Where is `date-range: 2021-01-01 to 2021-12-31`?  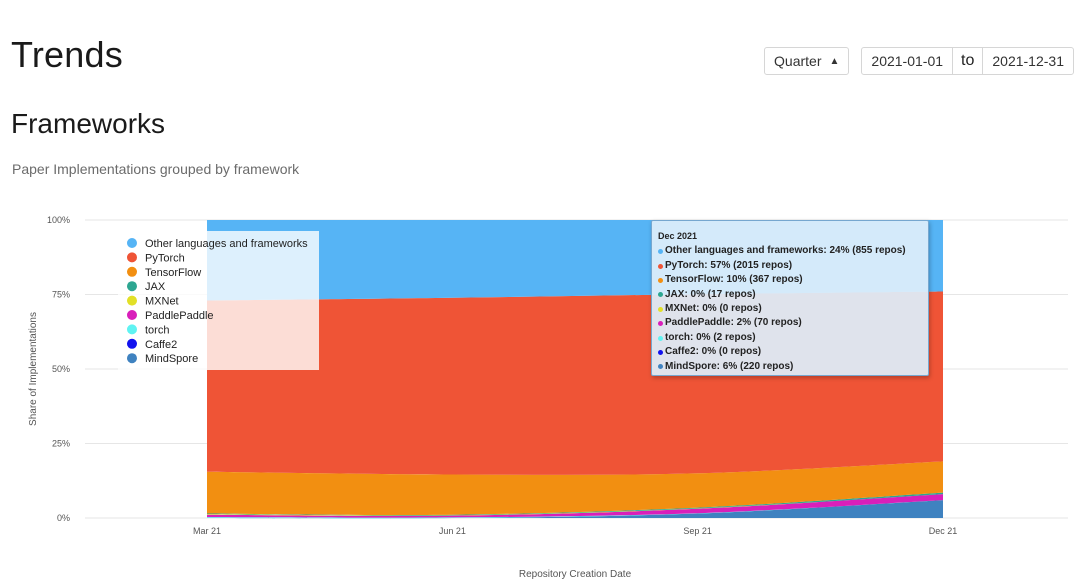 date-range: 2021-01-01 to 2021-12-31 is located at coordinates (967, 61).